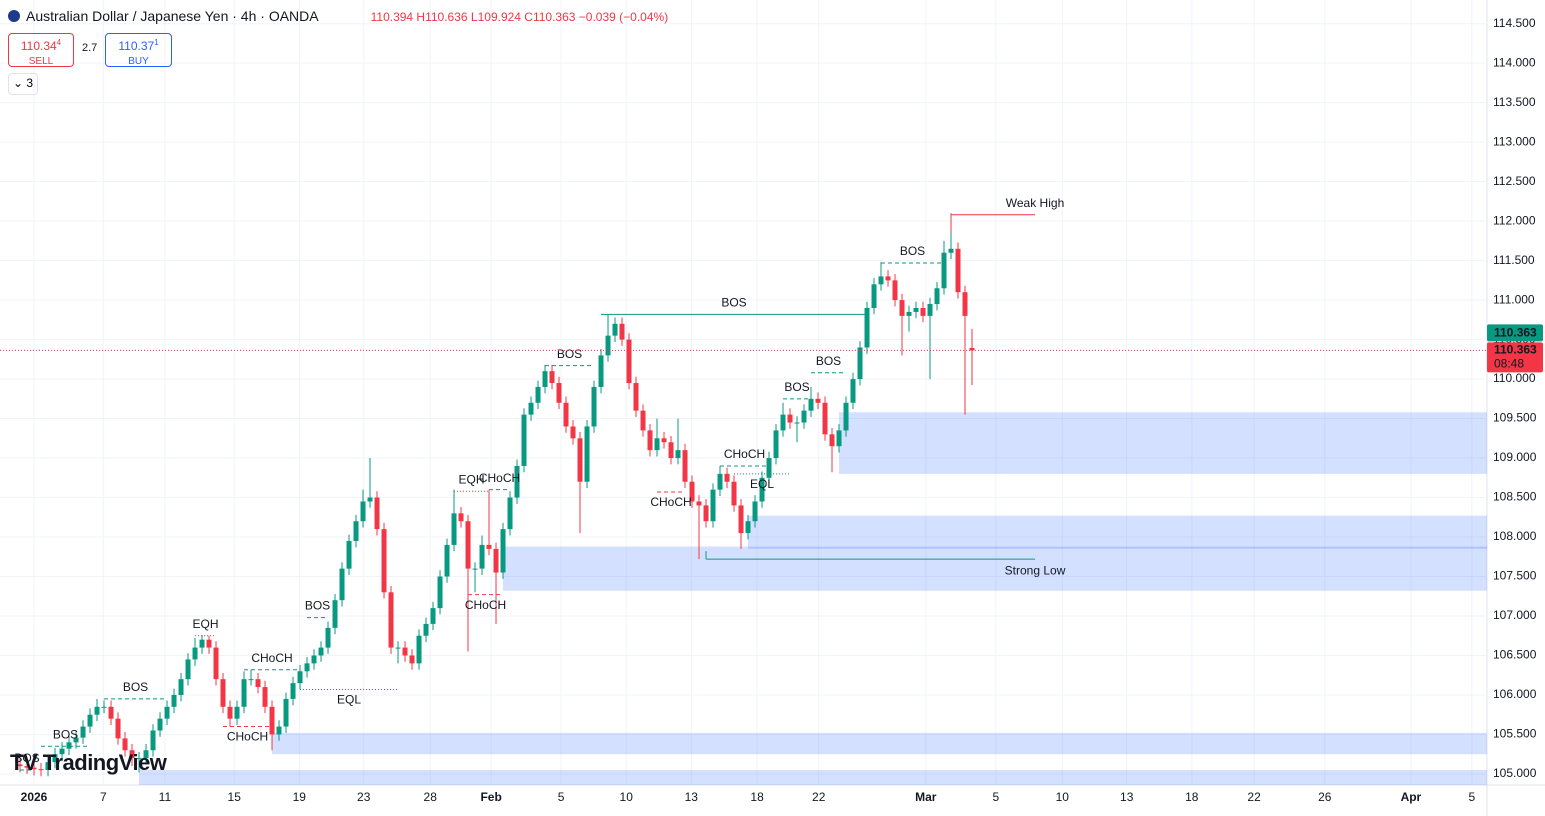 This screenshot has width=1545, height=816. I want to click on y-tick-label: 112.000, so click(1514, 220).